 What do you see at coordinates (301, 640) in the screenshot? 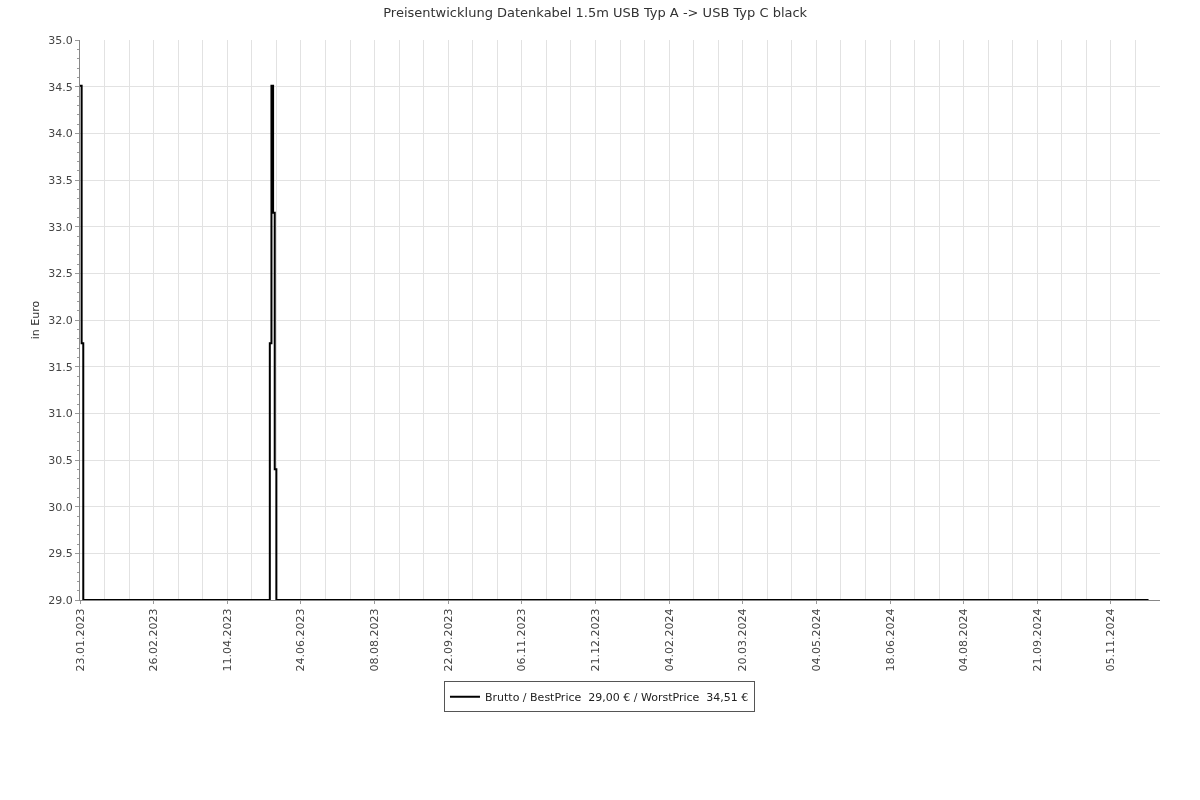
I see `x-tick-label: 24.06.2023` at bounding box center [301, 640].